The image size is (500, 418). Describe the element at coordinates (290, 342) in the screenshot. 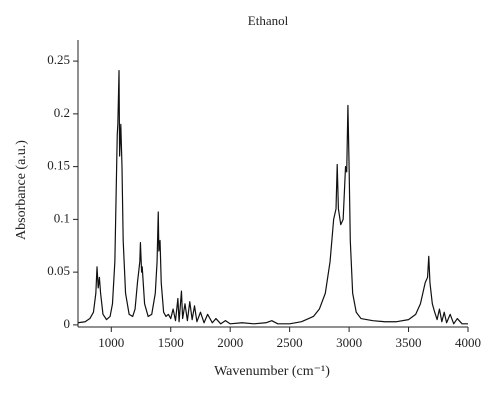

I see `x-tick-label: 2500` at that location.